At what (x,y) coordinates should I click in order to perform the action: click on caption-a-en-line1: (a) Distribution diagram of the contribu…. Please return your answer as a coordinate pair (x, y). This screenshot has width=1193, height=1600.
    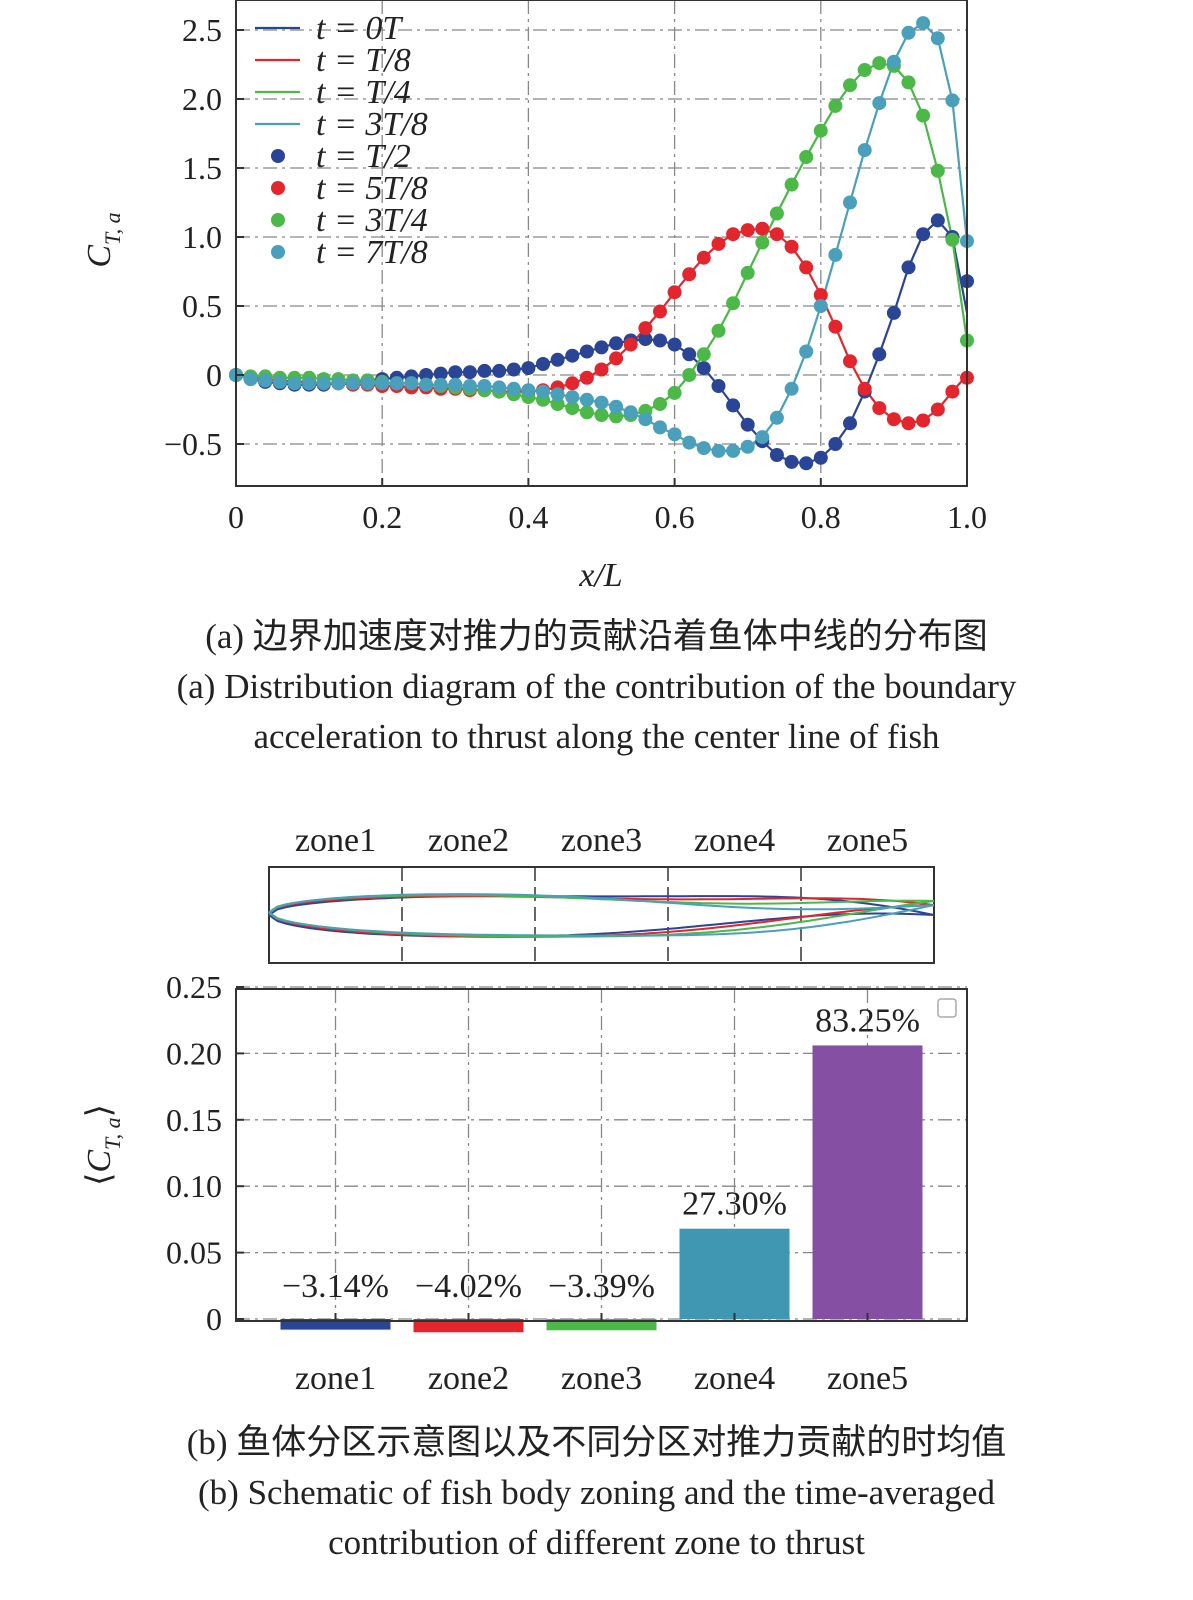
    Looking at the image, I should click on (596, 686).